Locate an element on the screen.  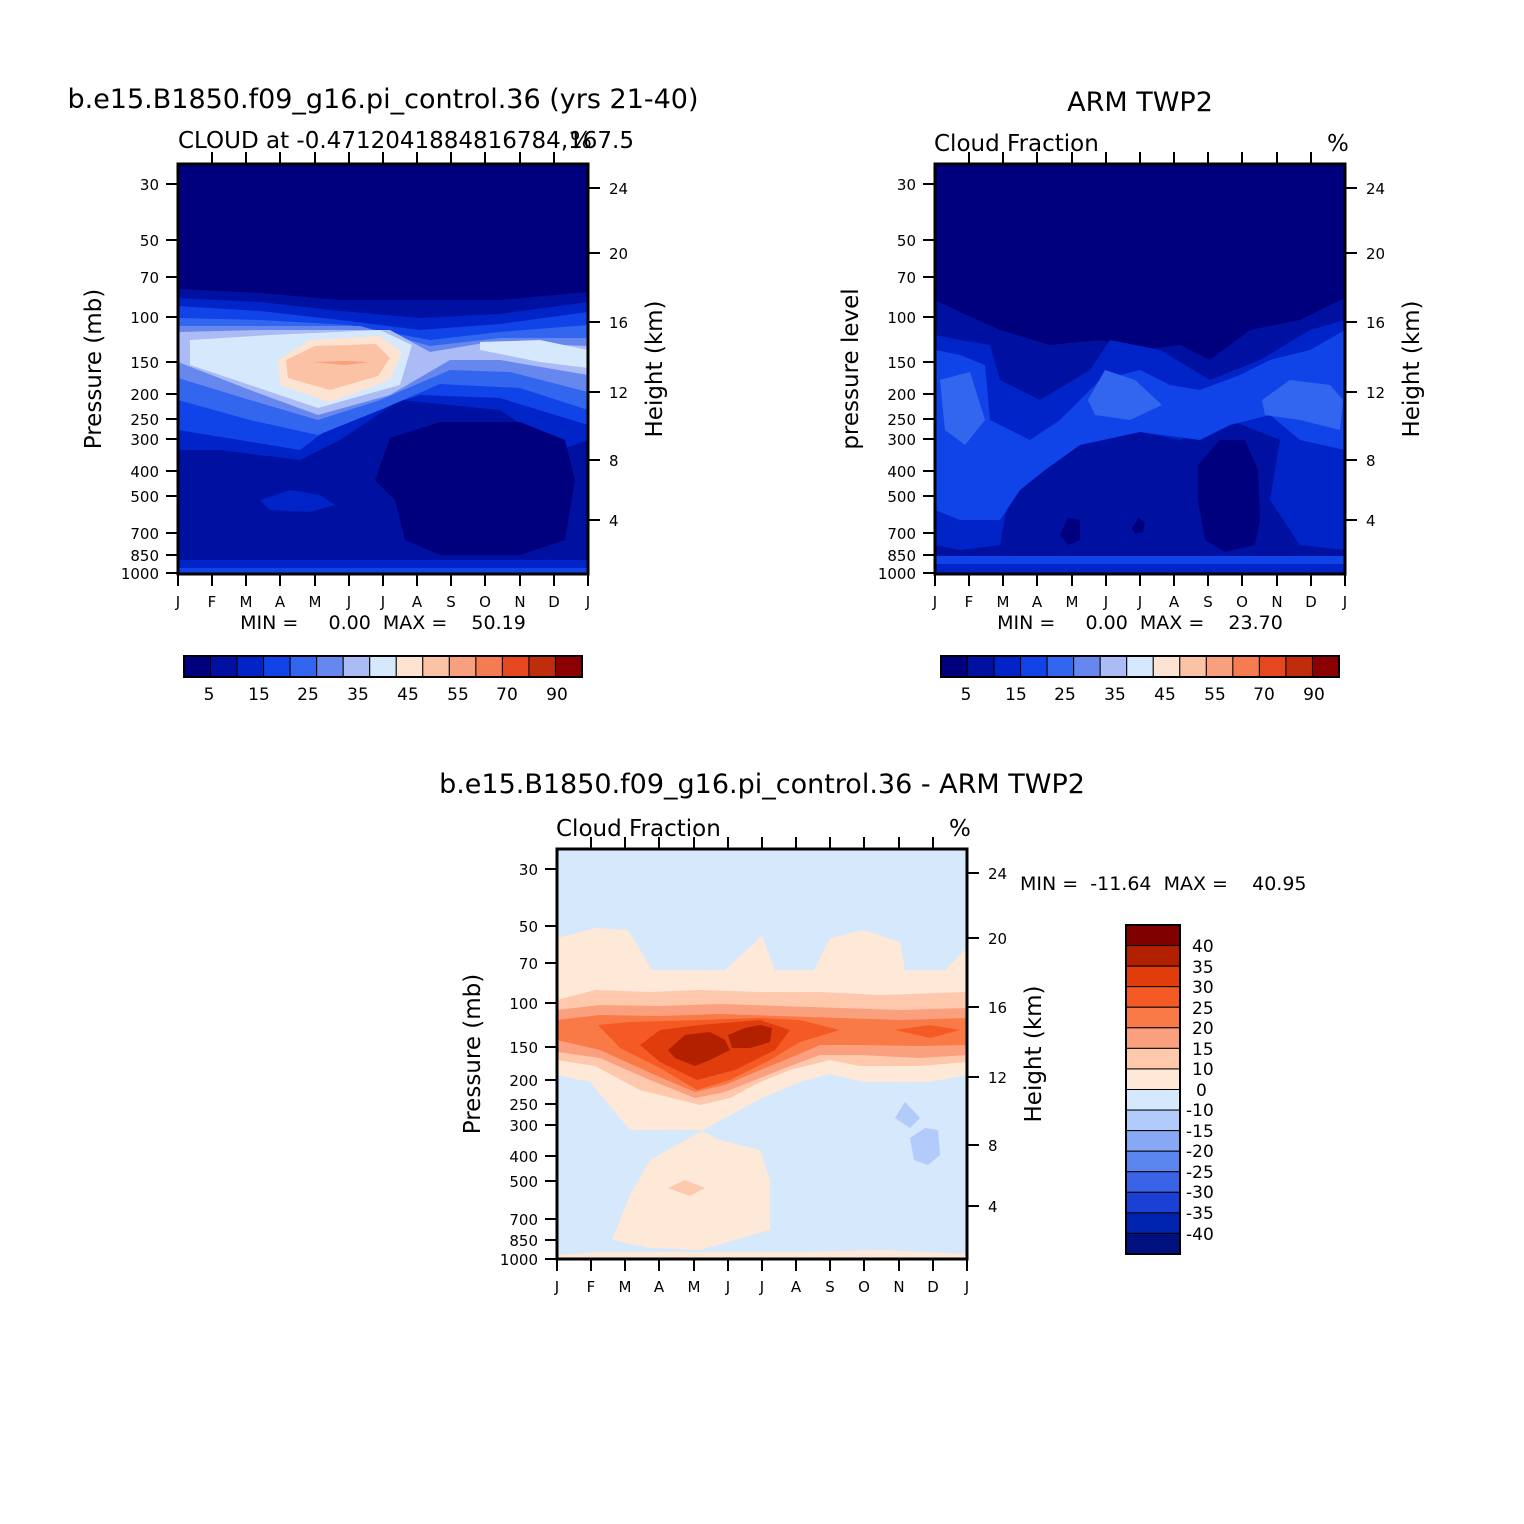
x-tick-label: F is located at coordinates (969, 602).